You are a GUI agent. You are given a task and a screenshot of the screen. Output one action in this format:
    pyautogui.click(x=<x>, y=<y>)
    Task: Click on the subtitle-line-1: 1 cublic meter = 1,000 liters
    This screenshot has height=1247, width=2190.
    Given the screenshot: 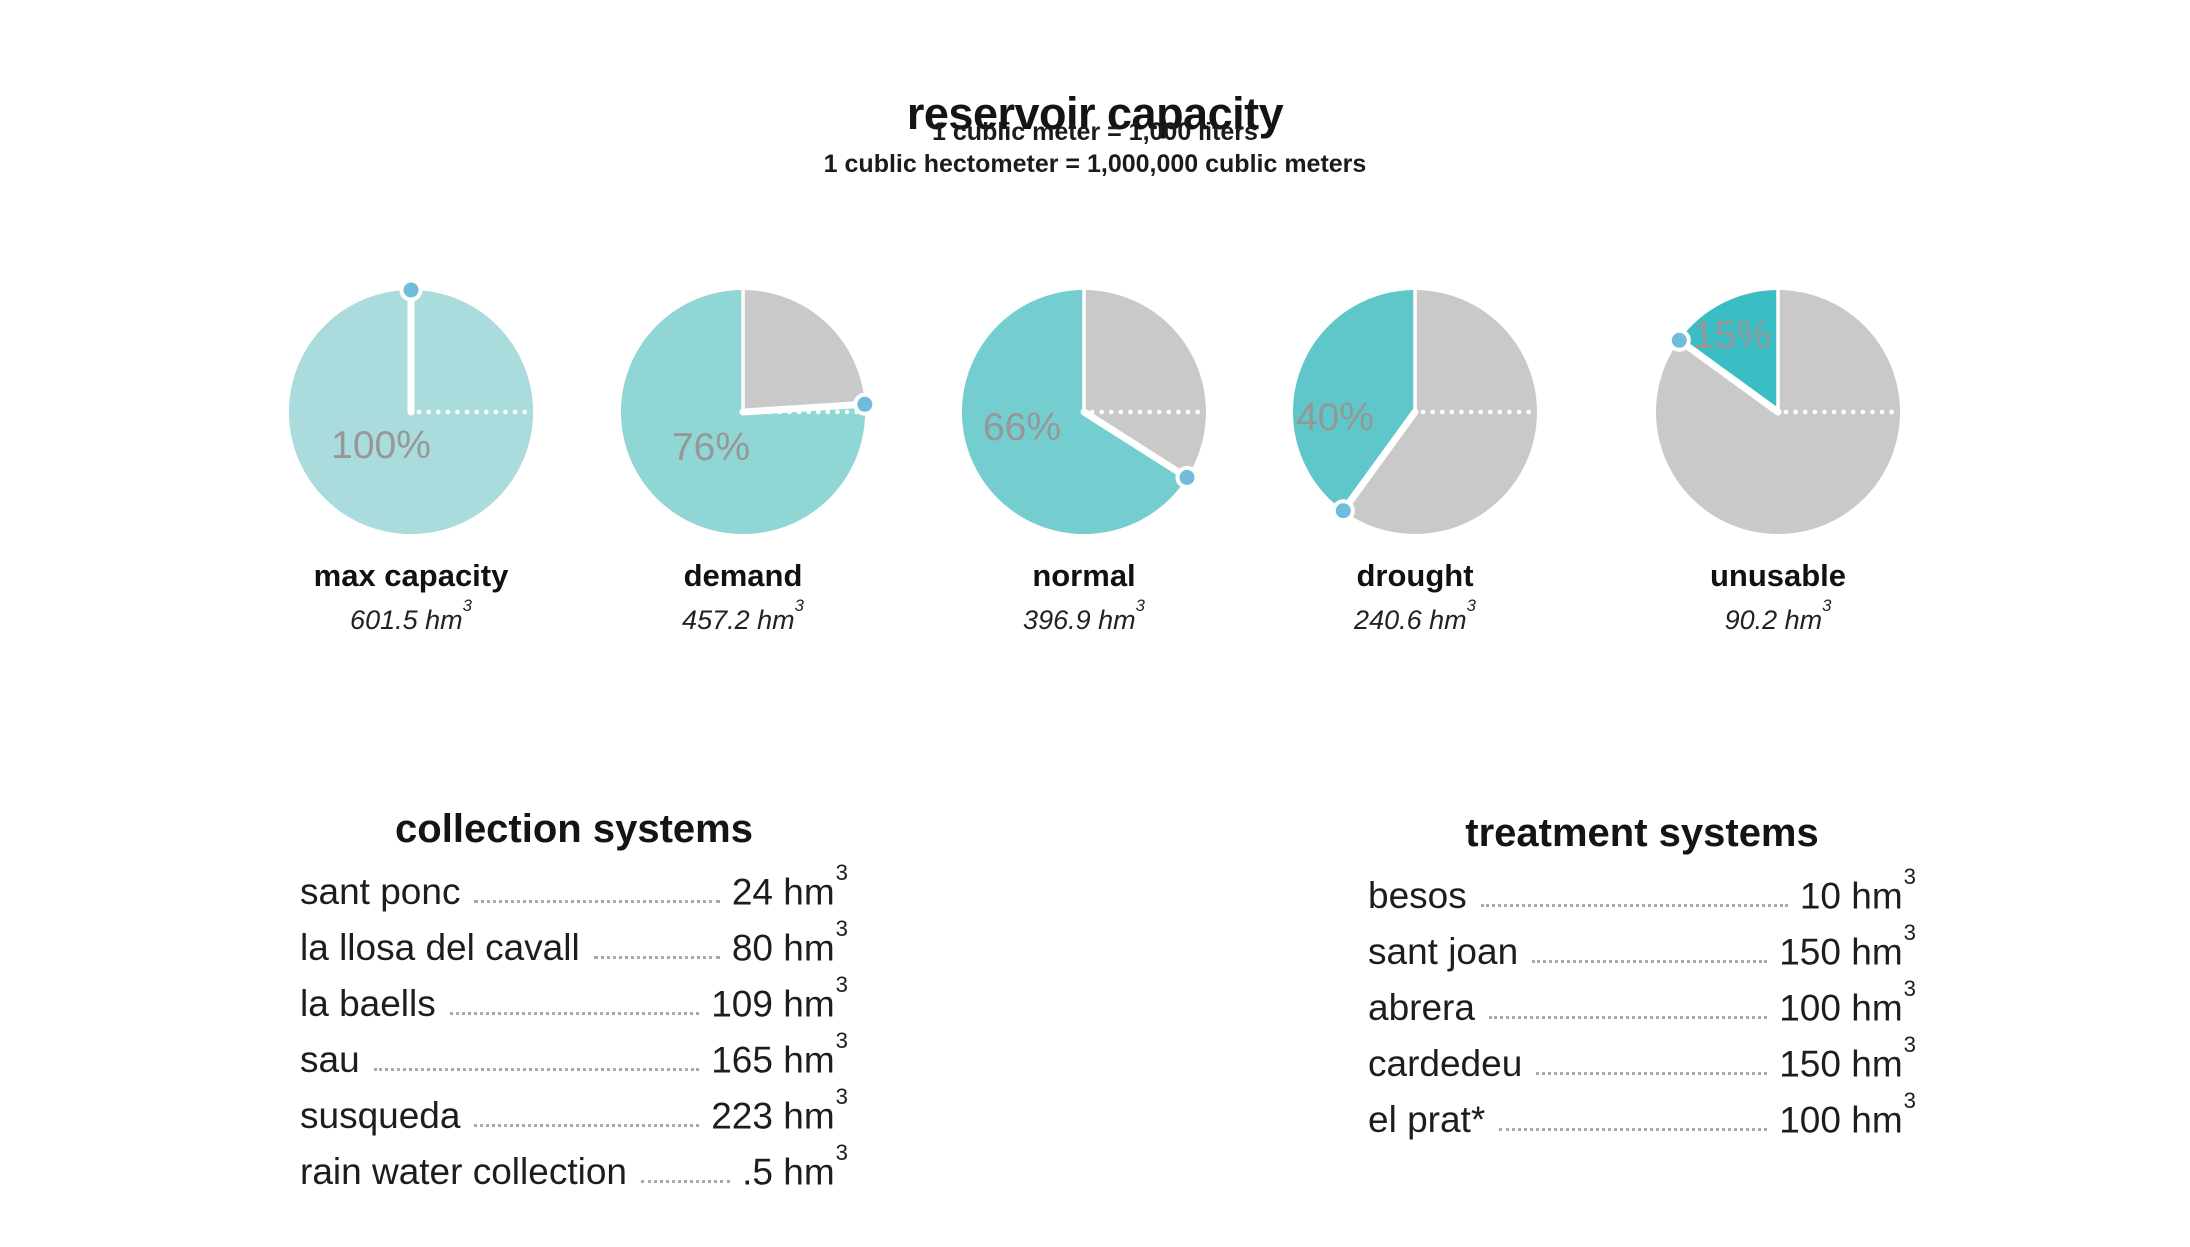 What is the action you would take?
    pyautogui.click(x=1095, y=132)
    